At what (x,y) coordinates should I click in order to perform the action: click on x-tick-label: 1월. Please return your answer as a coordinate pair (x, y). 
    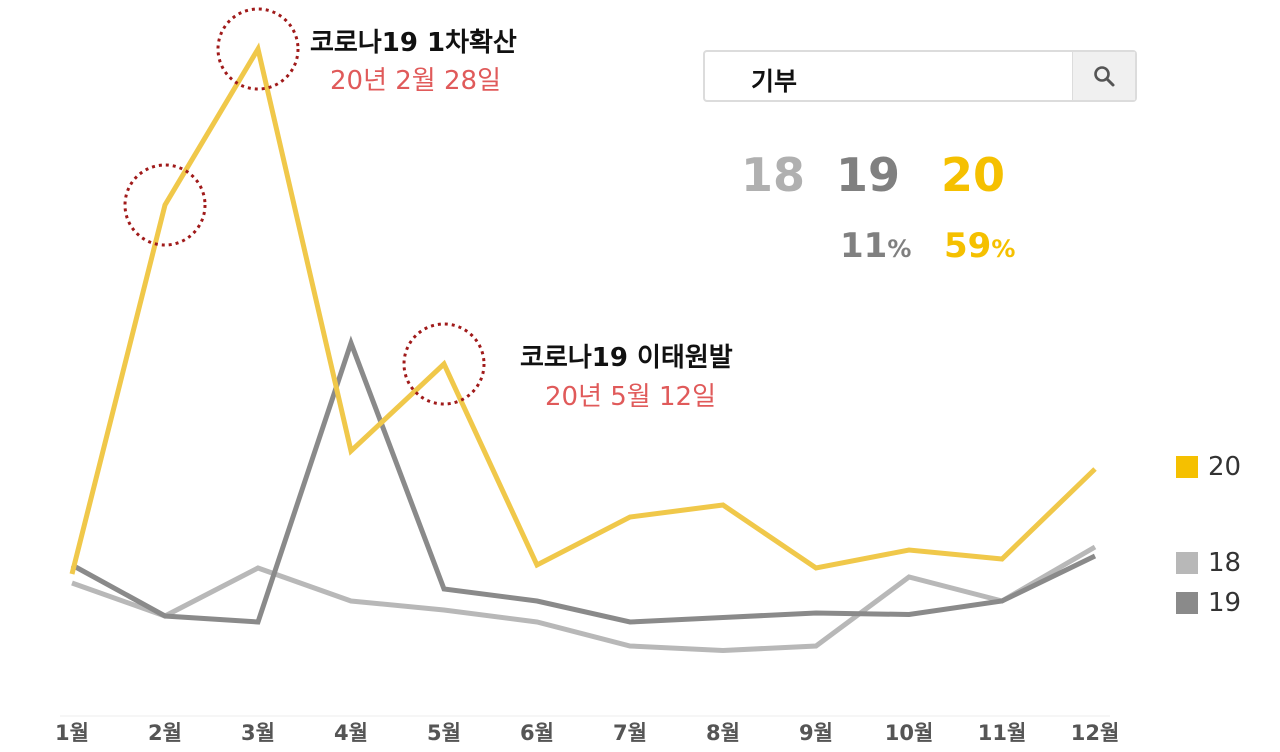
    Looking at the image, I should click on (72, 733).